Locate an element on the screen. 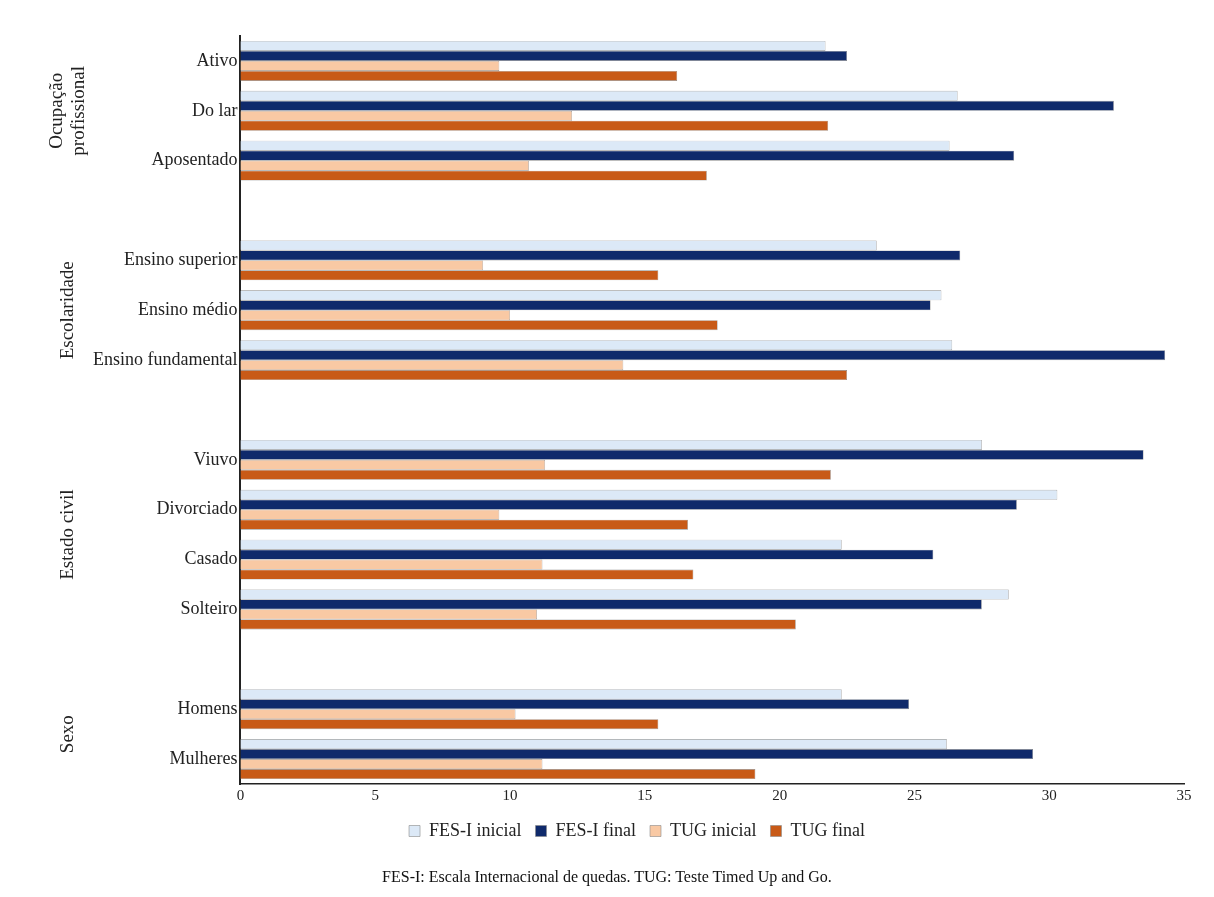 The height and width of the screenshot is (897, 1214). y-tick-label: Ensino médio is located at coordinates (187, 309).